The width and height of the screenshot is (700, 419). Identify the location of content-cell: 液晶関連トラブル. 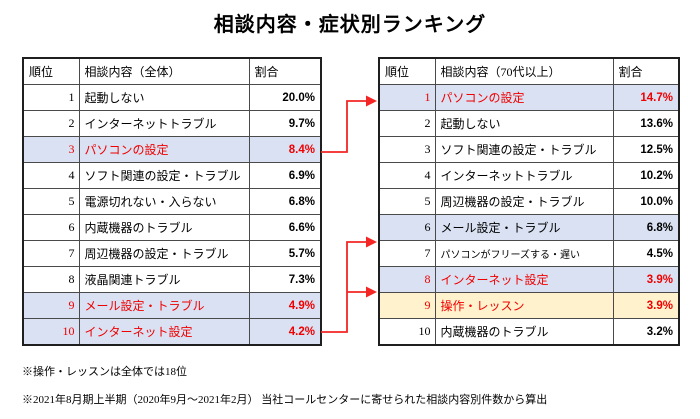
(164, 279).